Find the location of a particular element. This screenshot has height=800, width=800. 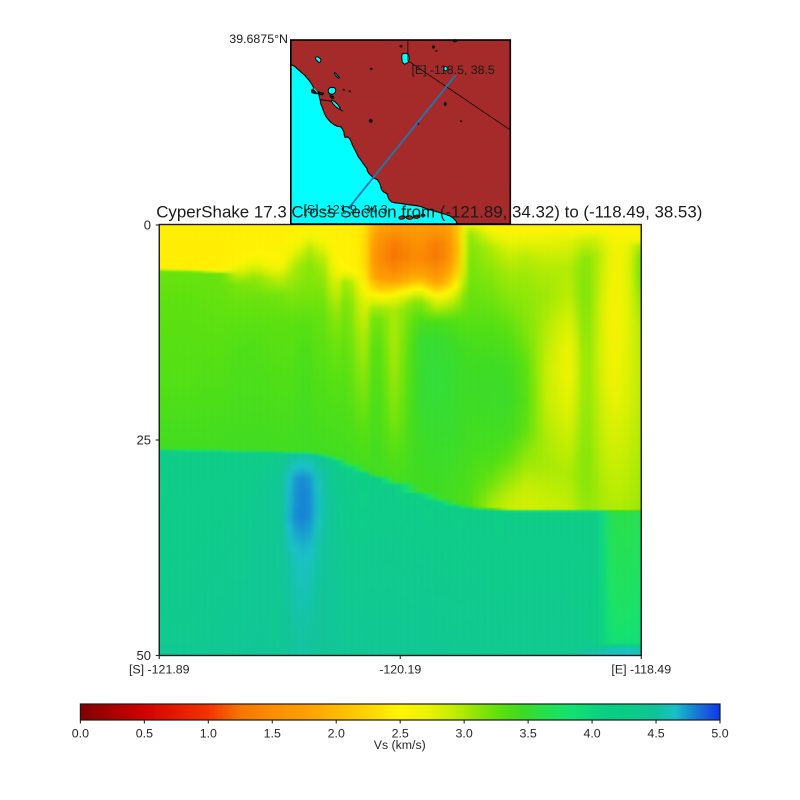

svg-text: 50 is located at coordinates (144, 655).